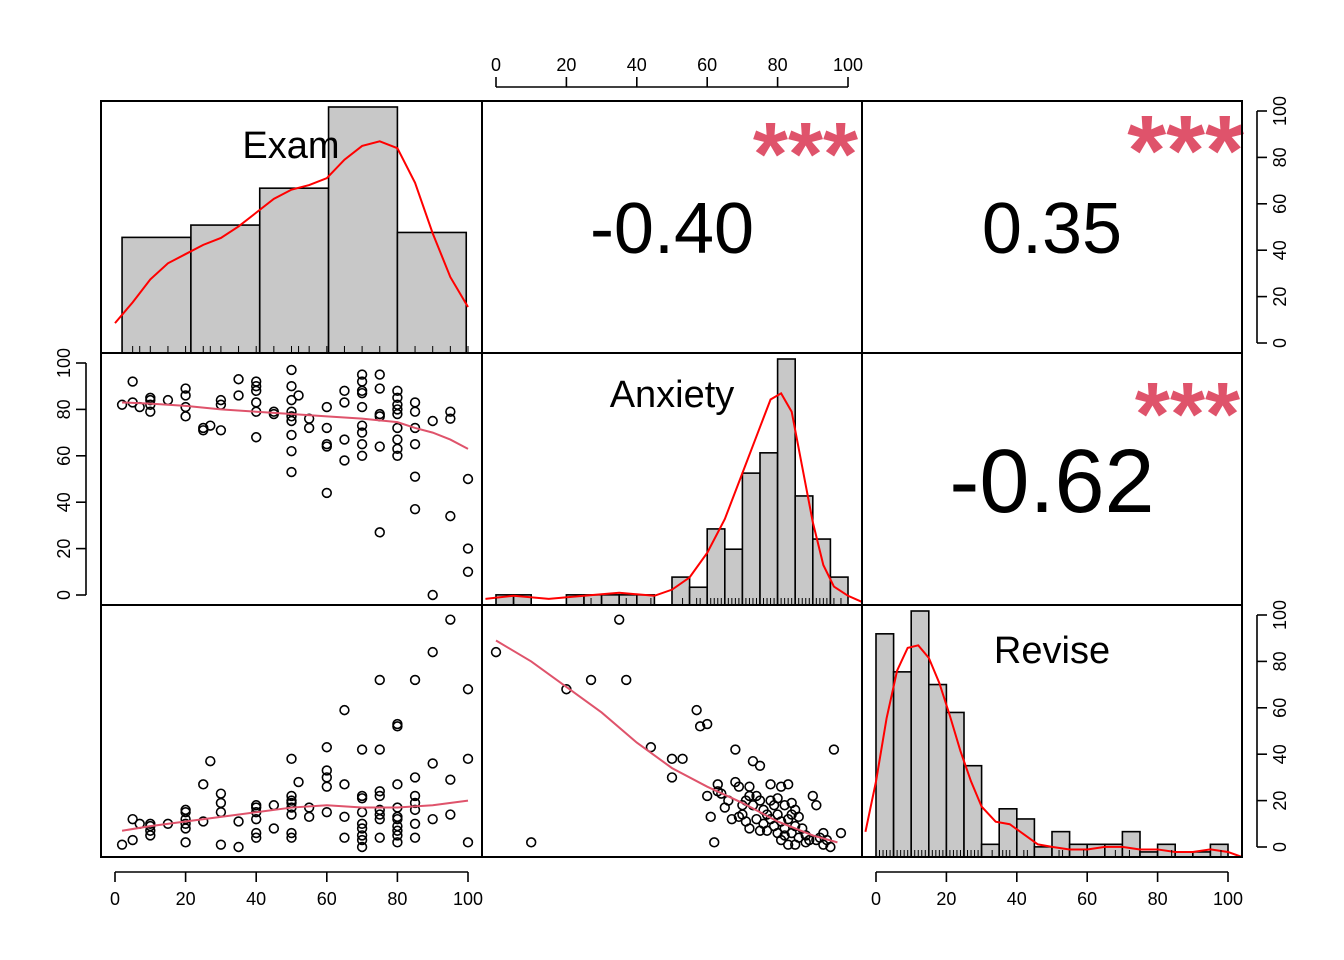 The image size is (1344, 960). What do you see at coordinates (1052, 651) in the screenshot?
I see `variable-label-revise: Revise` at bounding box center [1052, 651].